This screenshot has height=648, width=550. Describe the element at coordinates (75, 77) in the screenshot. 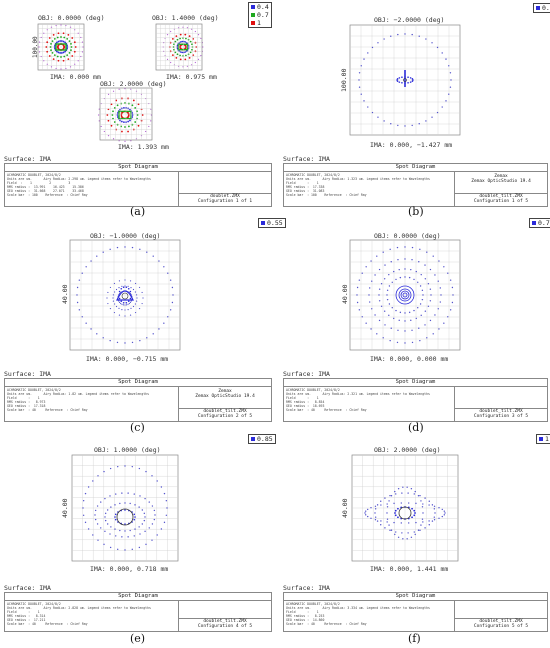

I see `plot-a1-ima: IMA: 0.000 mm` at that location.